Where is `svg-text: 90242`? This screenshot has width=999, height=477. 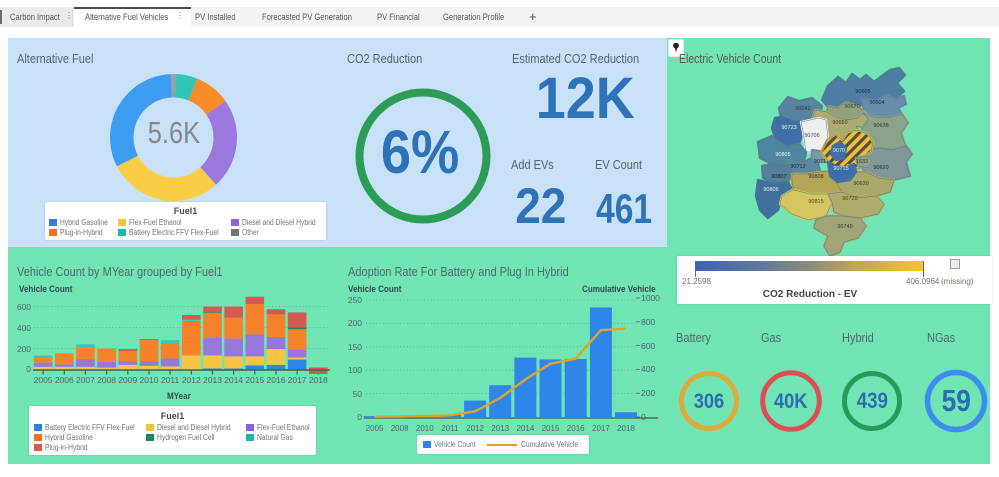
svg-text: 90242 is located at coordinates (802, 109).